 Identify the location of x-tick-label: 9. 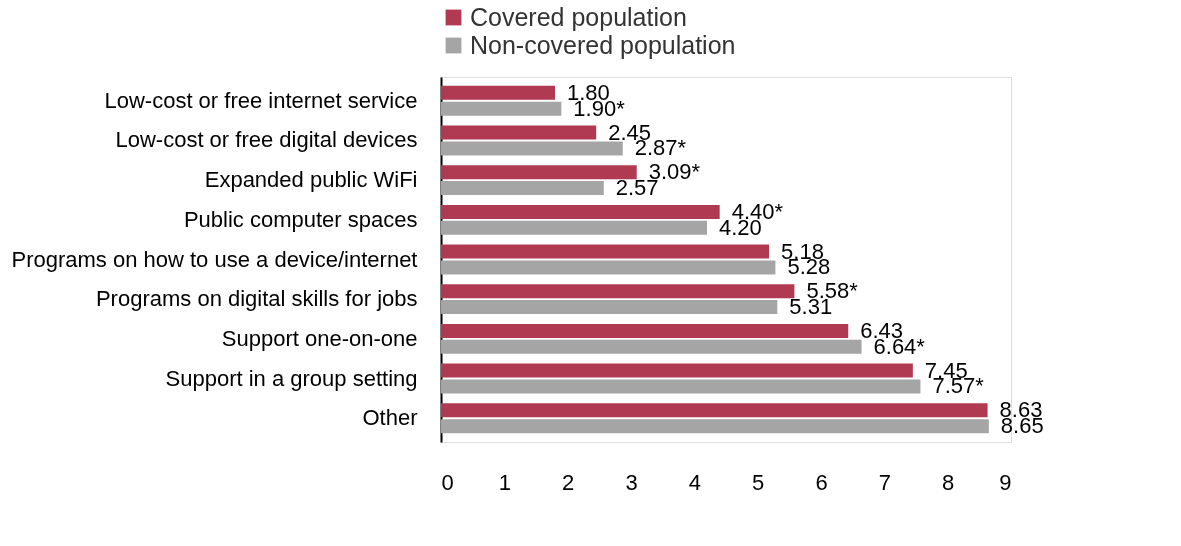
(1005, 482).